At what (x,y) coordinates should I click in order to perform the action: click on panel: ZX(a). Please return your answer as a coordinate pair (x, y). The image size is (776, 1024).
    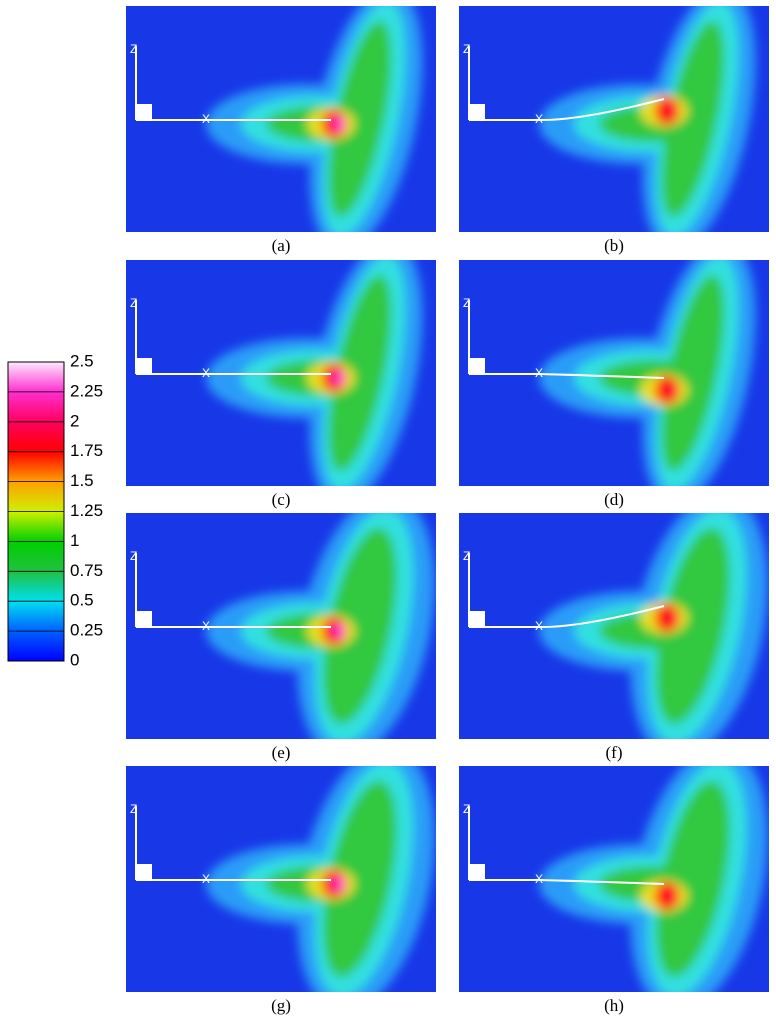
    Looking at the image, I should click on (281, 130).